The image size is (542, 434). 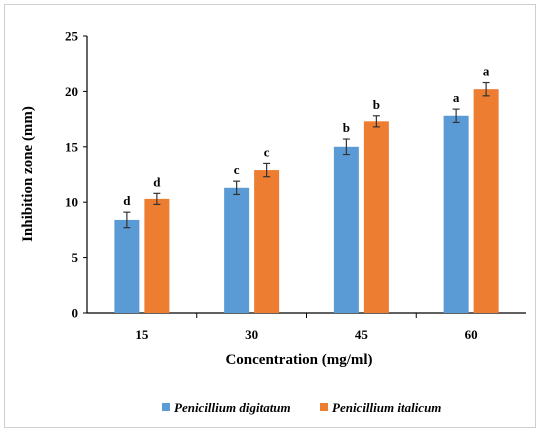 I want to click on y-tick-label: 0, so click(x=75, y=313).